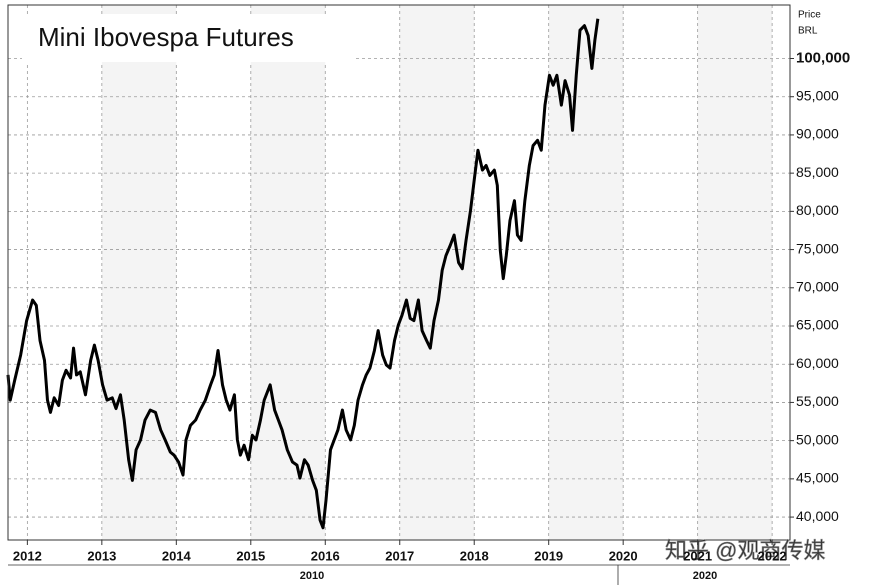  Describe the element at coordinates (474, 555) in the screenshot. I see `x-tick-label: 2018` at that location.